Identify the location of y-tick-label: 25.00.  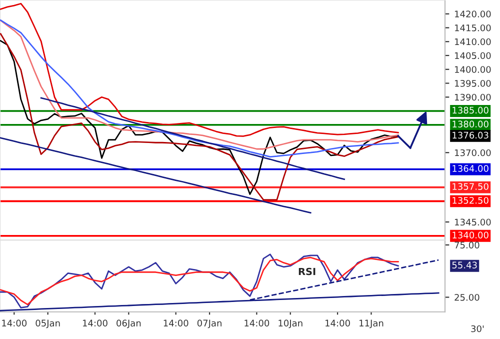
(467, 297).